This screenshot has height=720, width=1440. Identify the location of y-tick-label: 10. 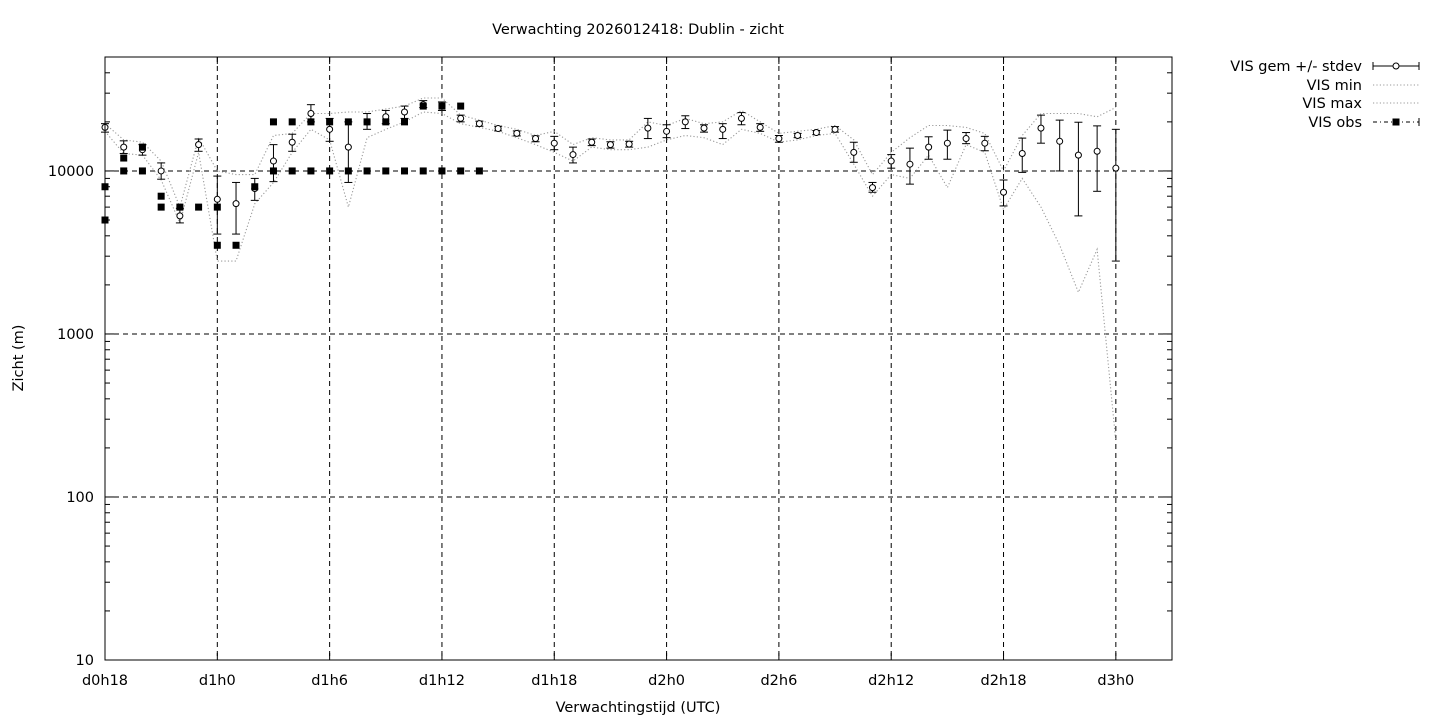
(85, 661).